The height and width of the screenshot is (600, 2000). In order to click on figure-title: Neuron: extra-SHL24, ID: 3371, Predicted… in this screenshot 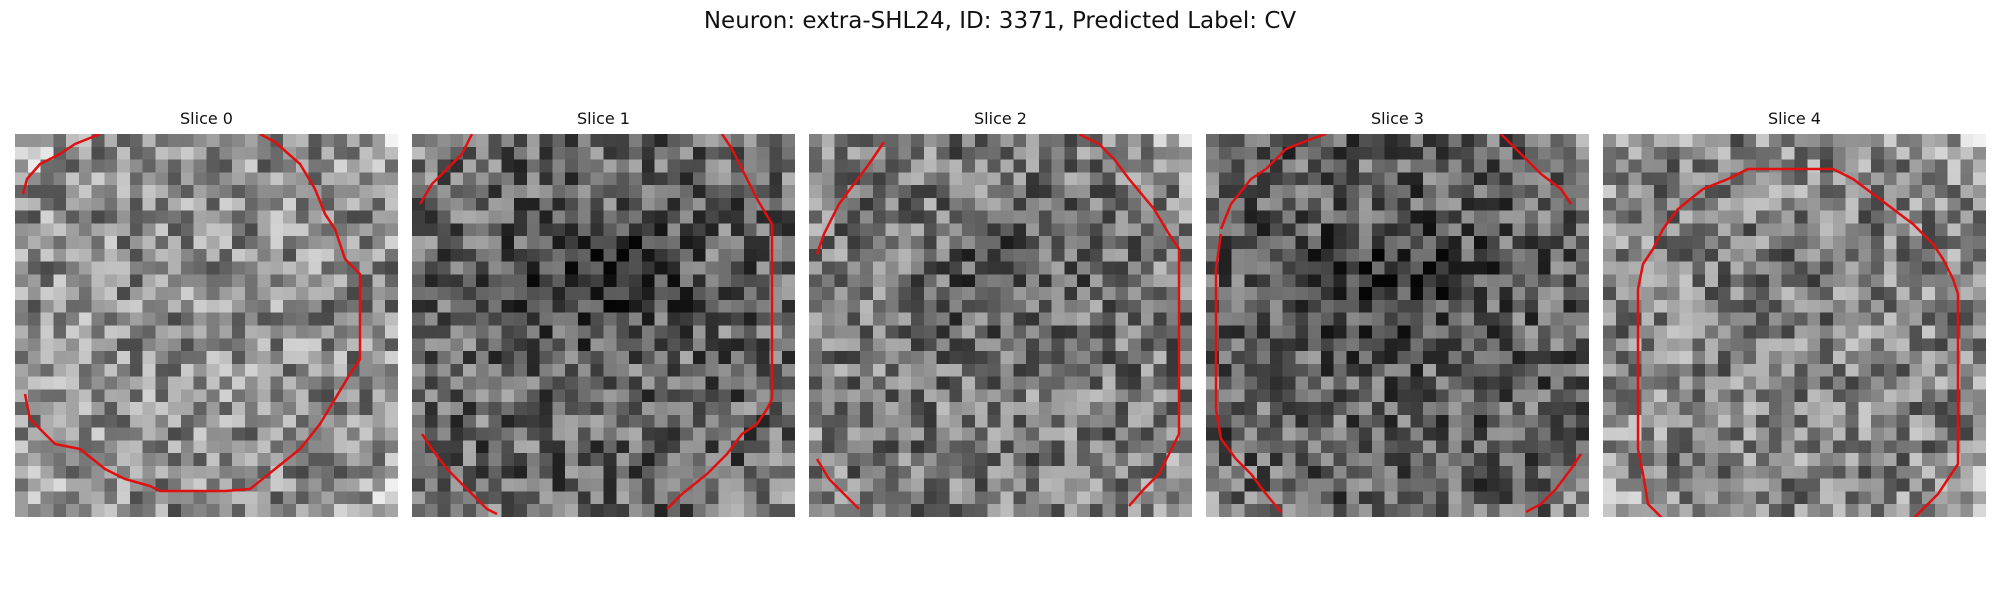, I will do `click(1000, 21)`.